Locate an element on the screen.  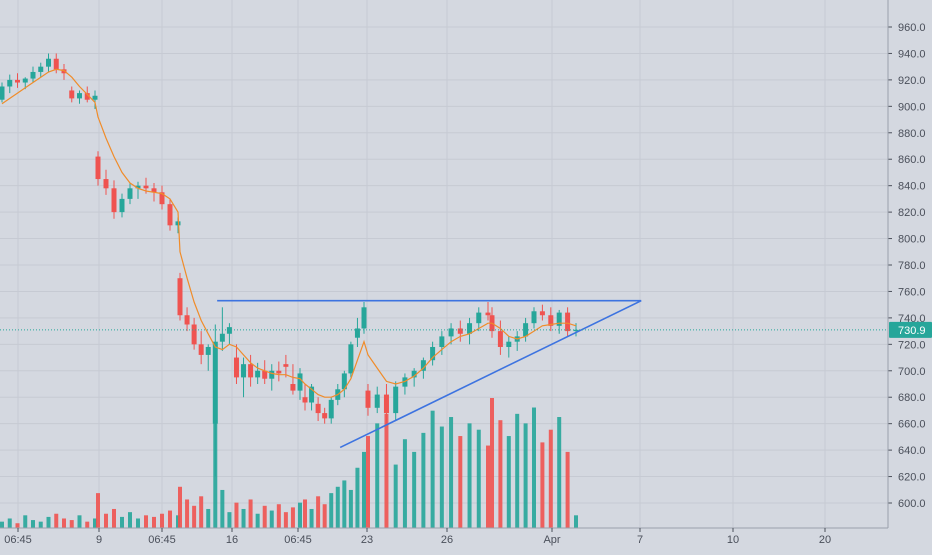
trendlines is located at coordinates (429, 374).